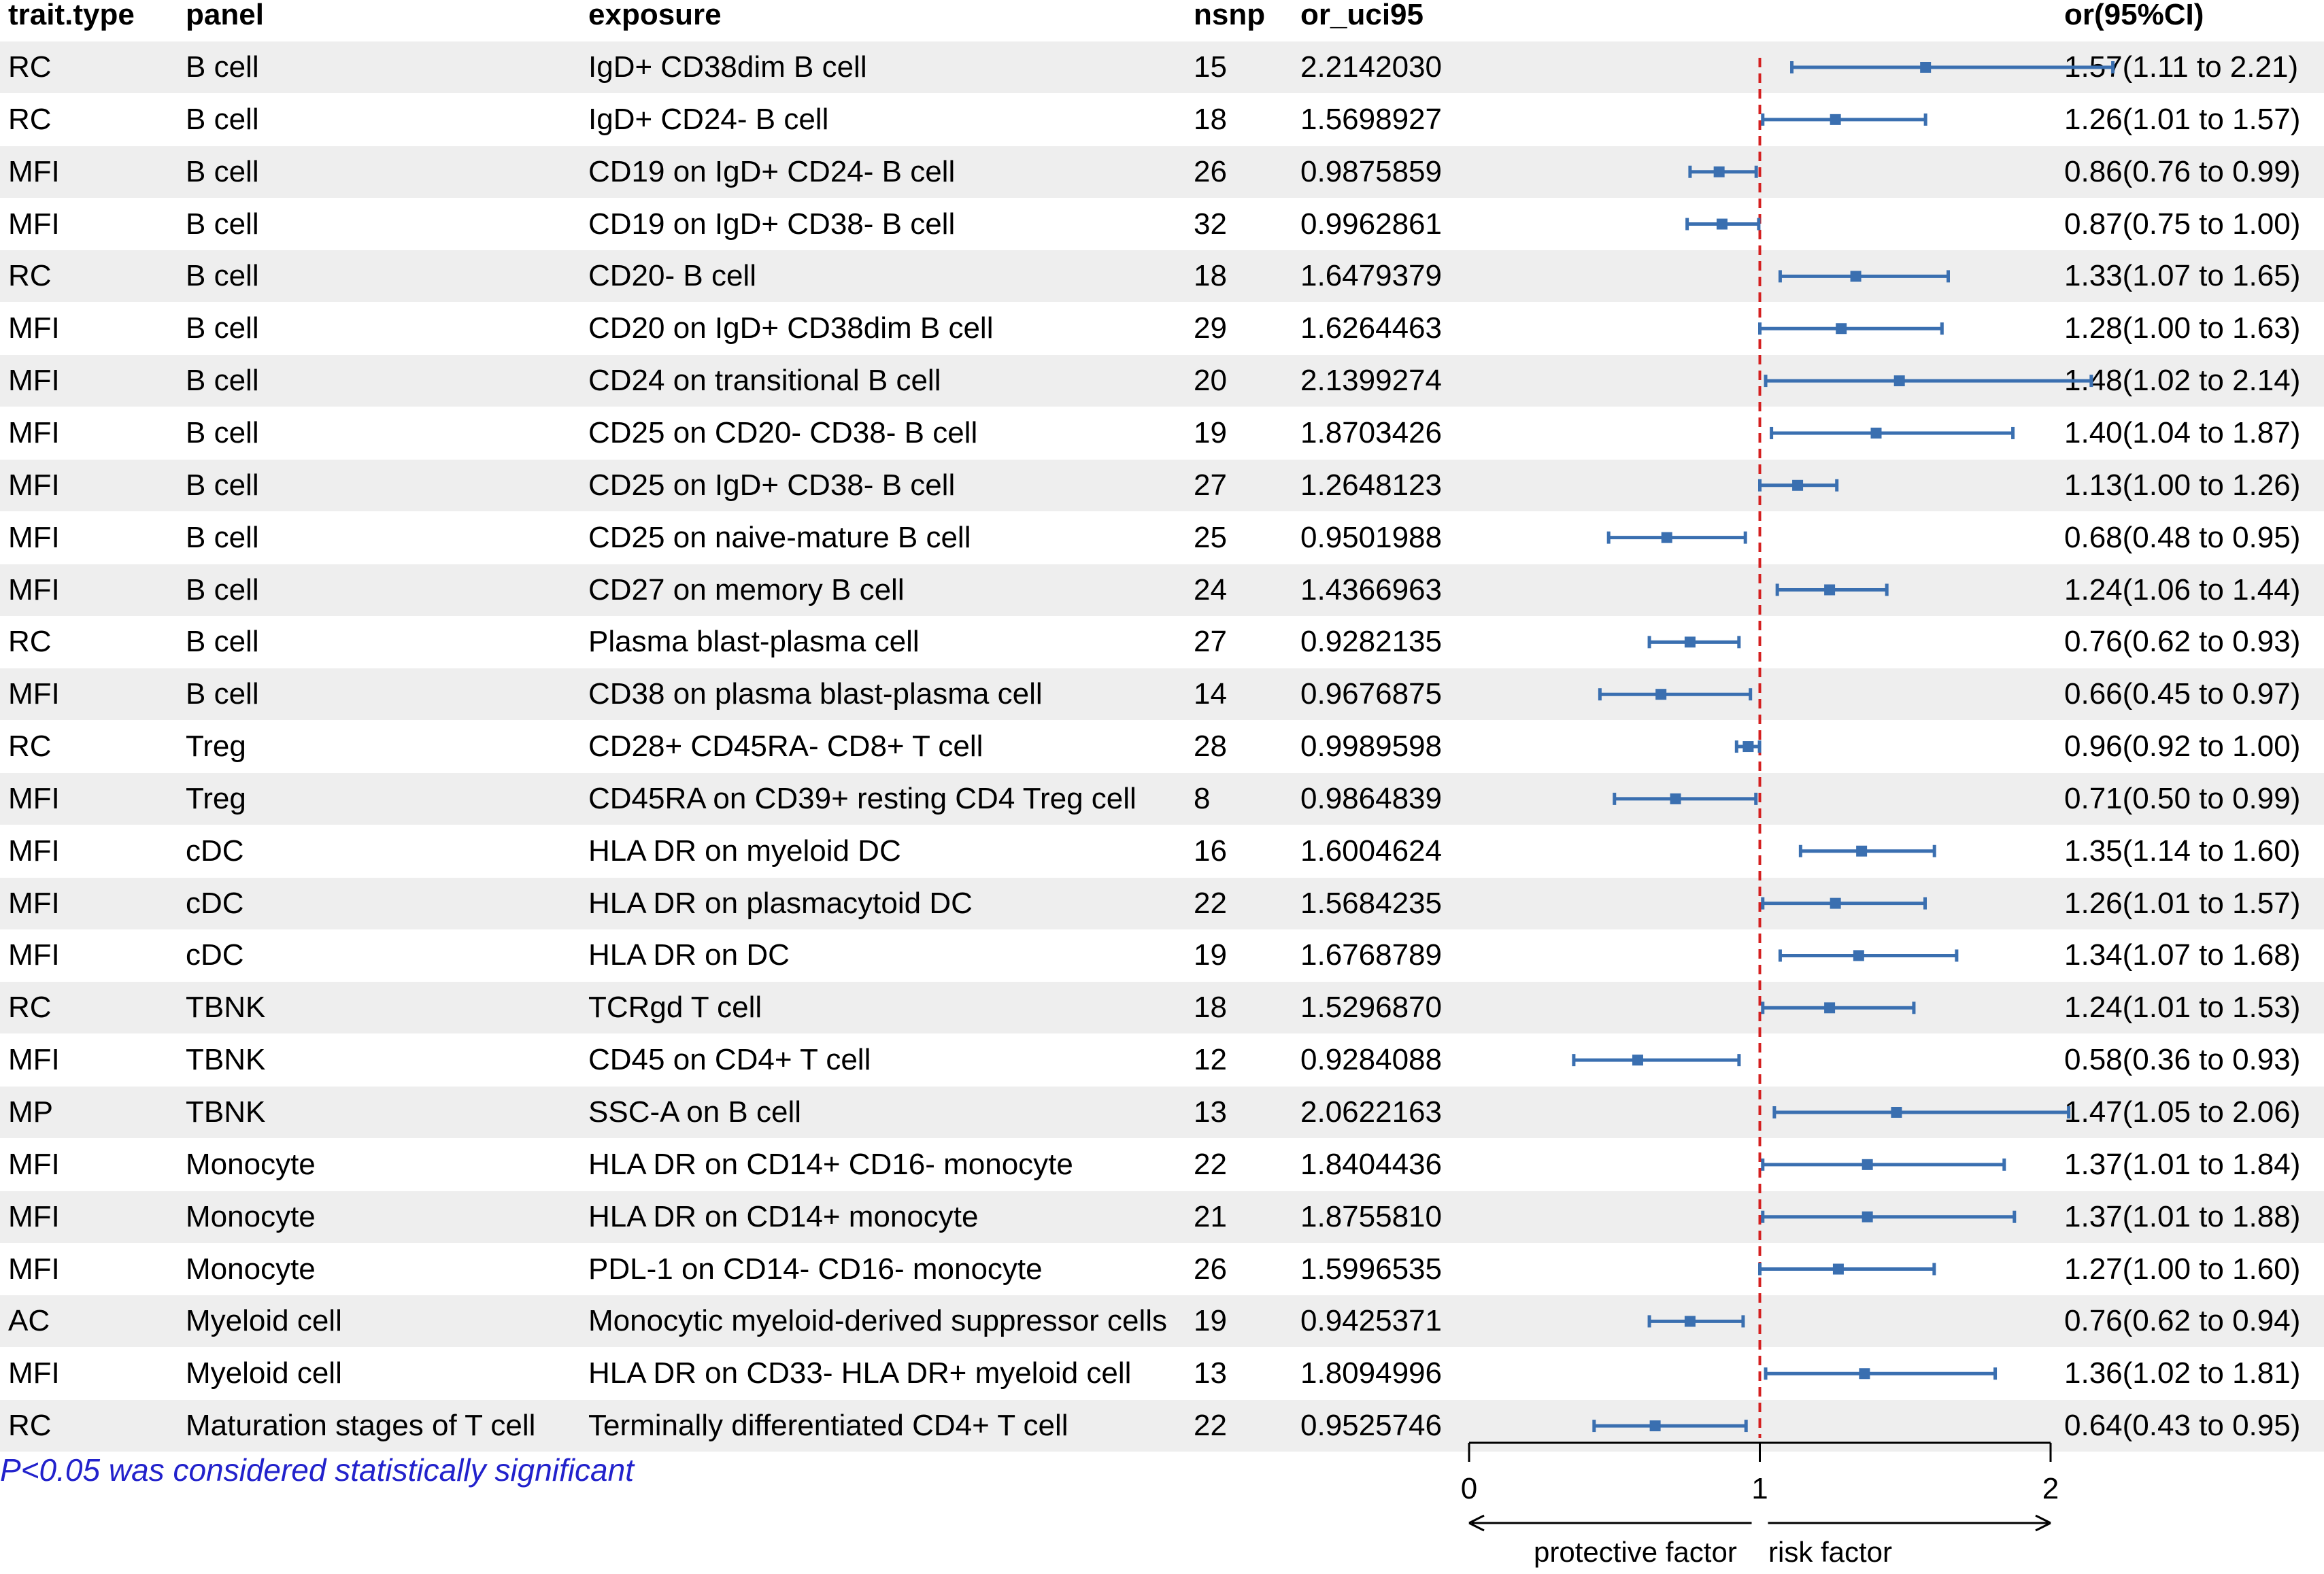 Image resolution: width=2324 pixels, height=1574 pixels. Describe the element at coordinates (815, 1269) in the screenshot. I see `cell-exposure: PDL-1 on CD14- CD16- monocyte` at that location.